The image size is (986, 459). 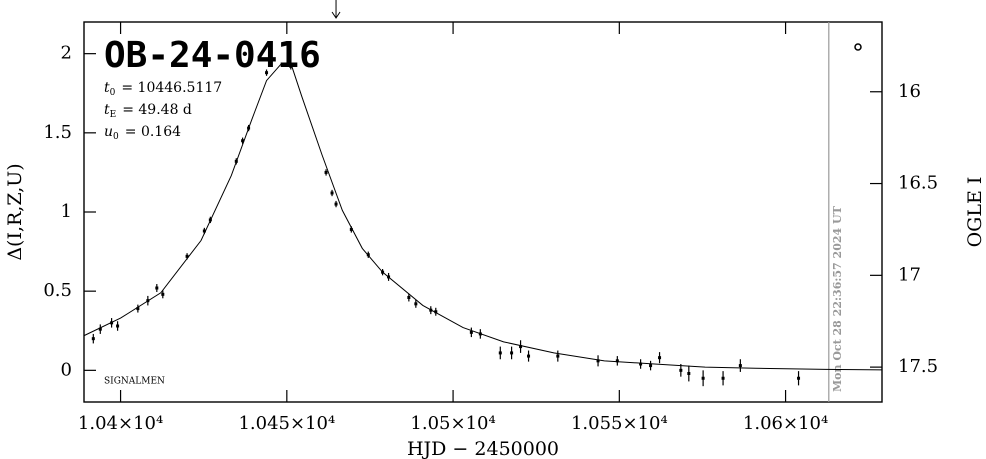 I want to click on parameter: t0 = 10446.5117, so click(x=163, y=89).